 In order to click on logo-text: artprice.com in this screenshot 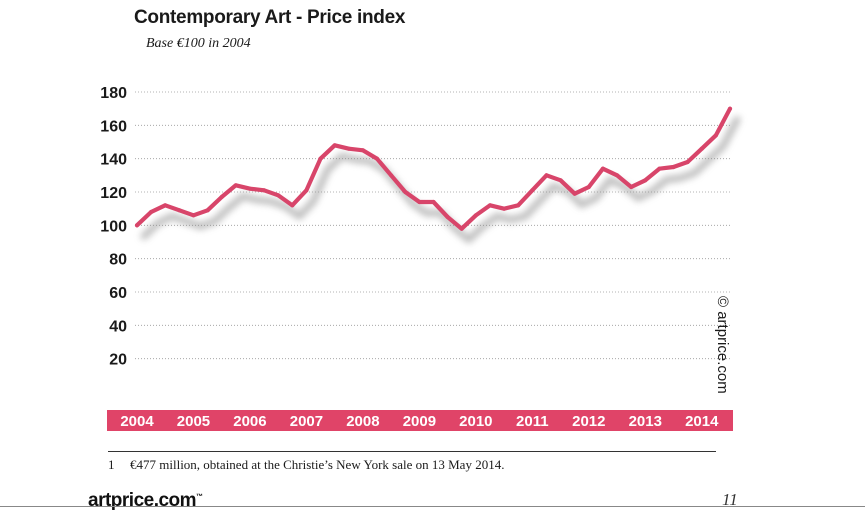, I will do `click(142, 500)`.